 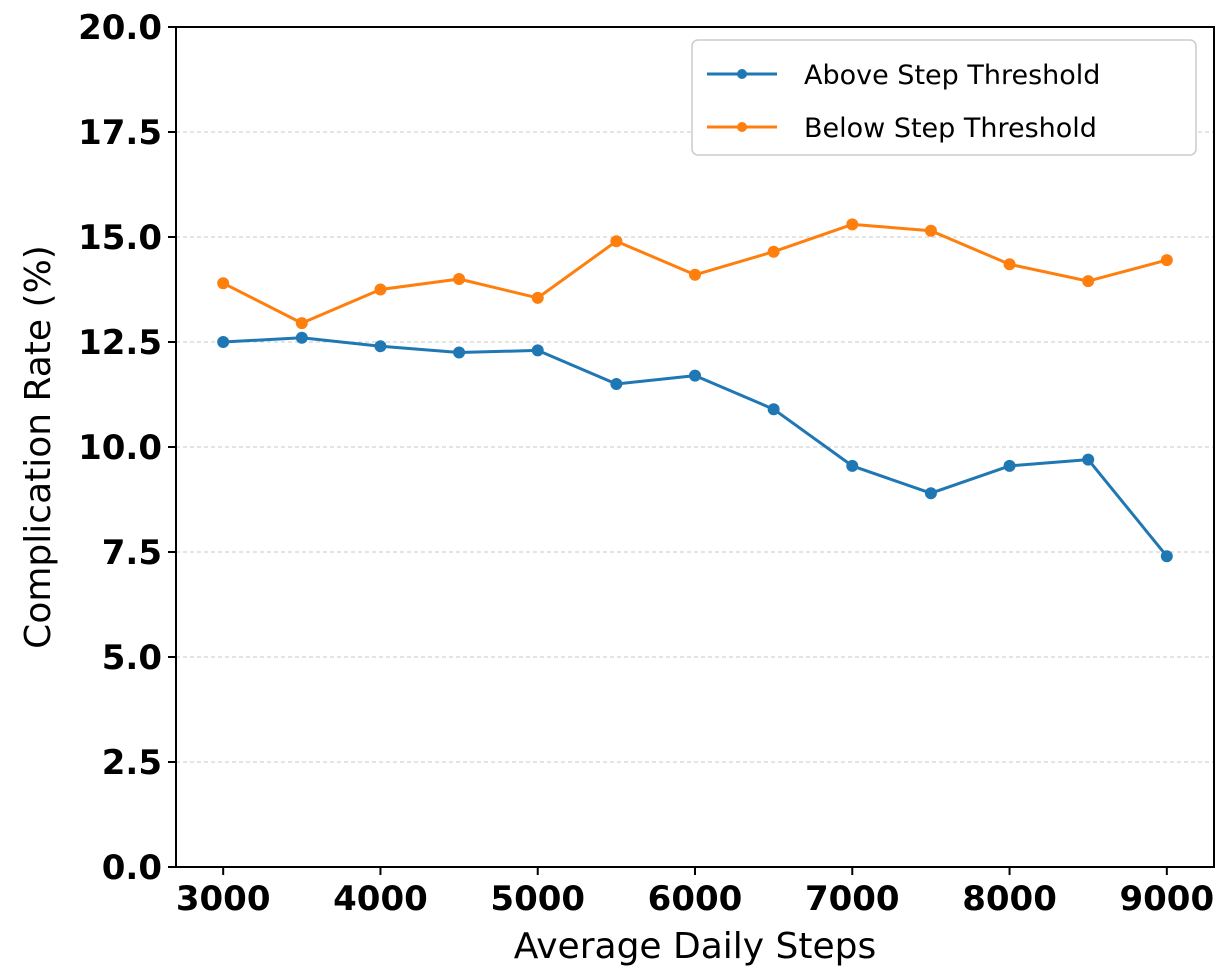 I want to click on legend-label: Above Step Threshold, so click(x=952, y=75).